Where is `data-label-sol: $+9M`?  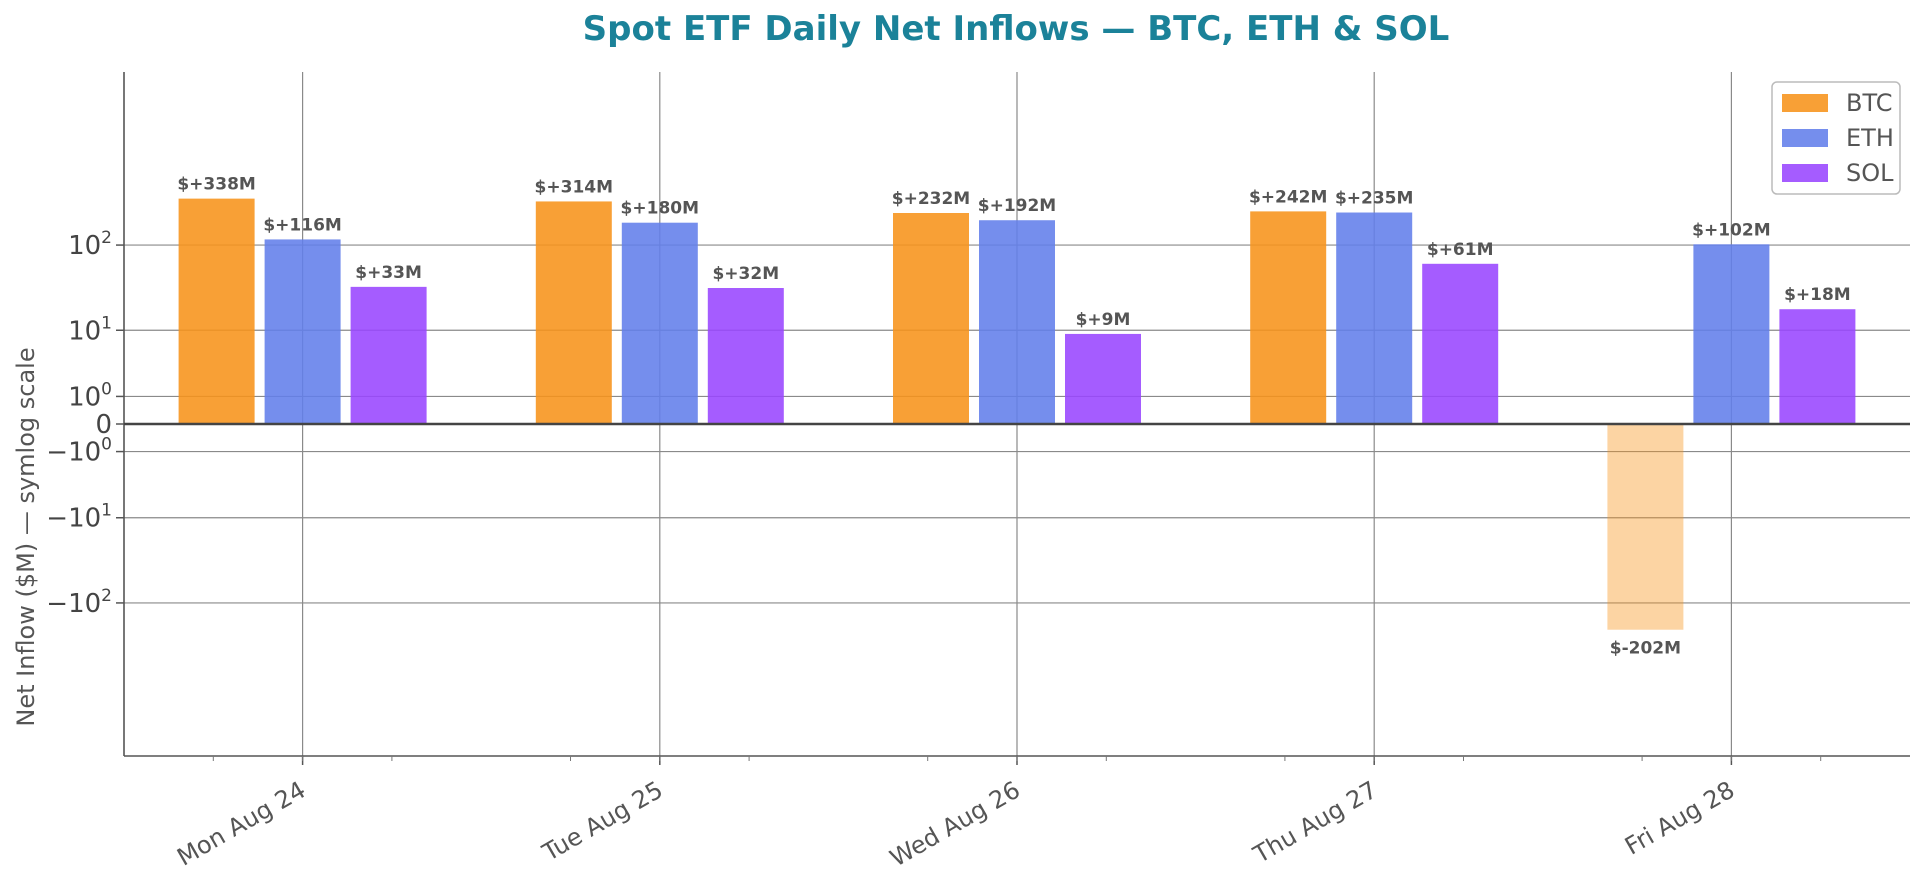 data-label-sol: $+9M is located at coordinates (1103, 320).